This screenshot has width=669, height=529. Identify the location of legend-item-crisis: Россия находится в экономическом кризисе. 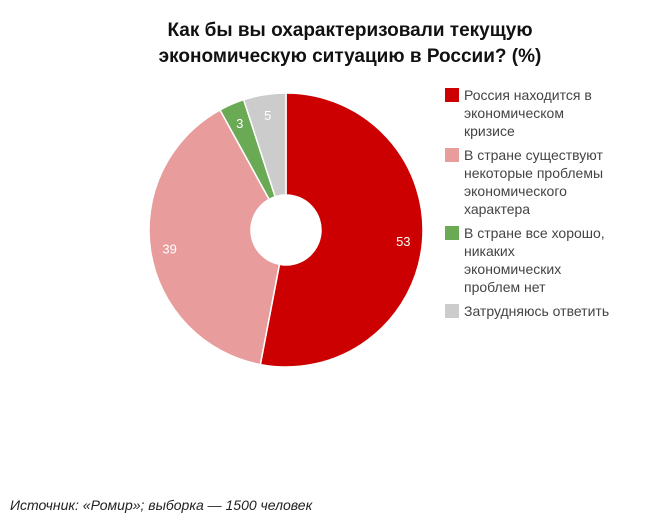
(530, 113).